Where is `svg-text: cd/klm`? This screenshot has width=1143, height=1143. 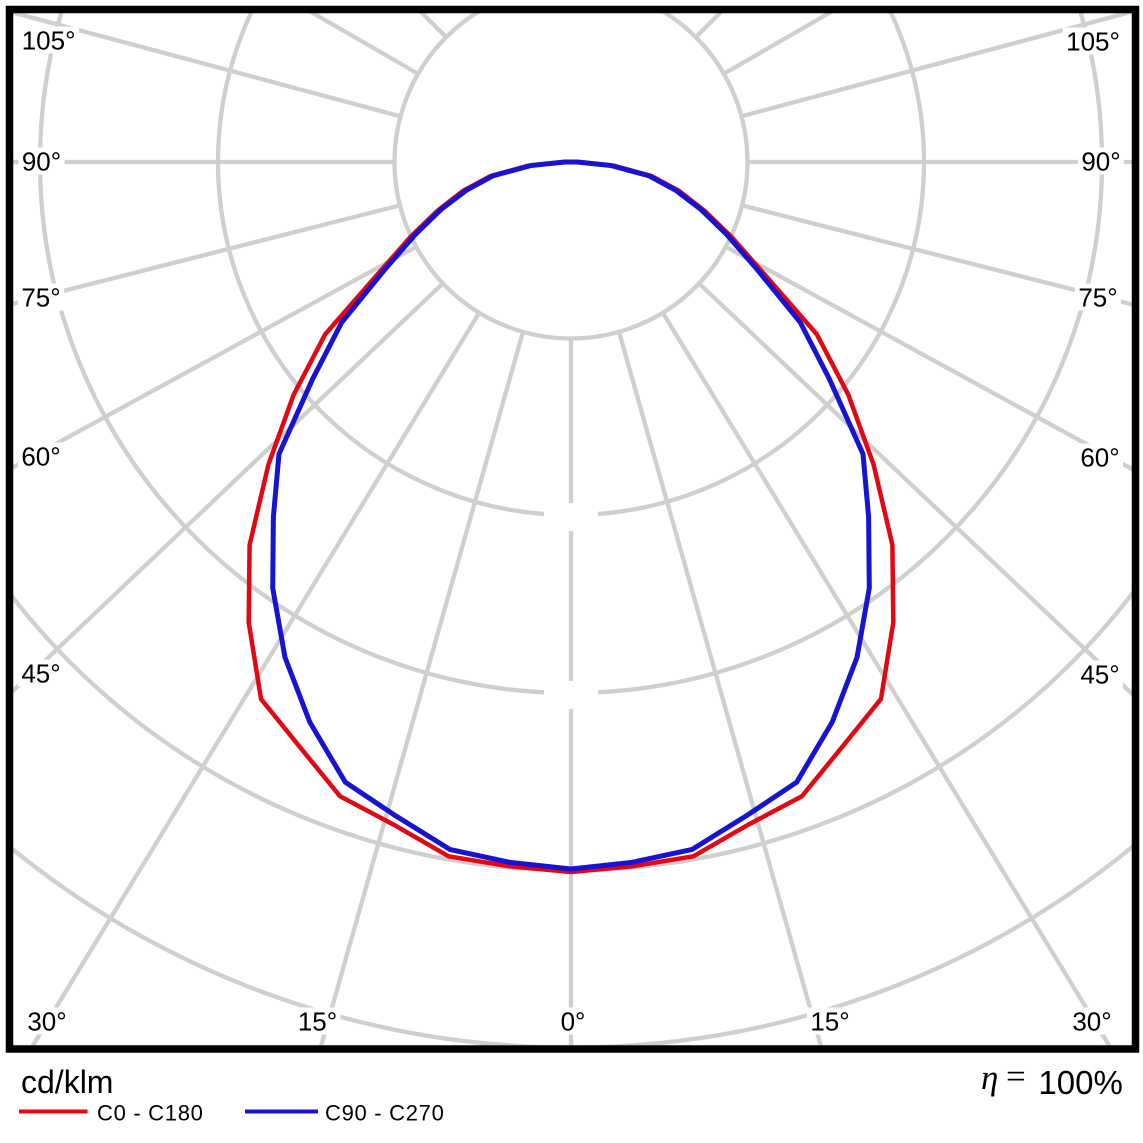 svg-text: cd/klm is located at coordinates (67, 1082).